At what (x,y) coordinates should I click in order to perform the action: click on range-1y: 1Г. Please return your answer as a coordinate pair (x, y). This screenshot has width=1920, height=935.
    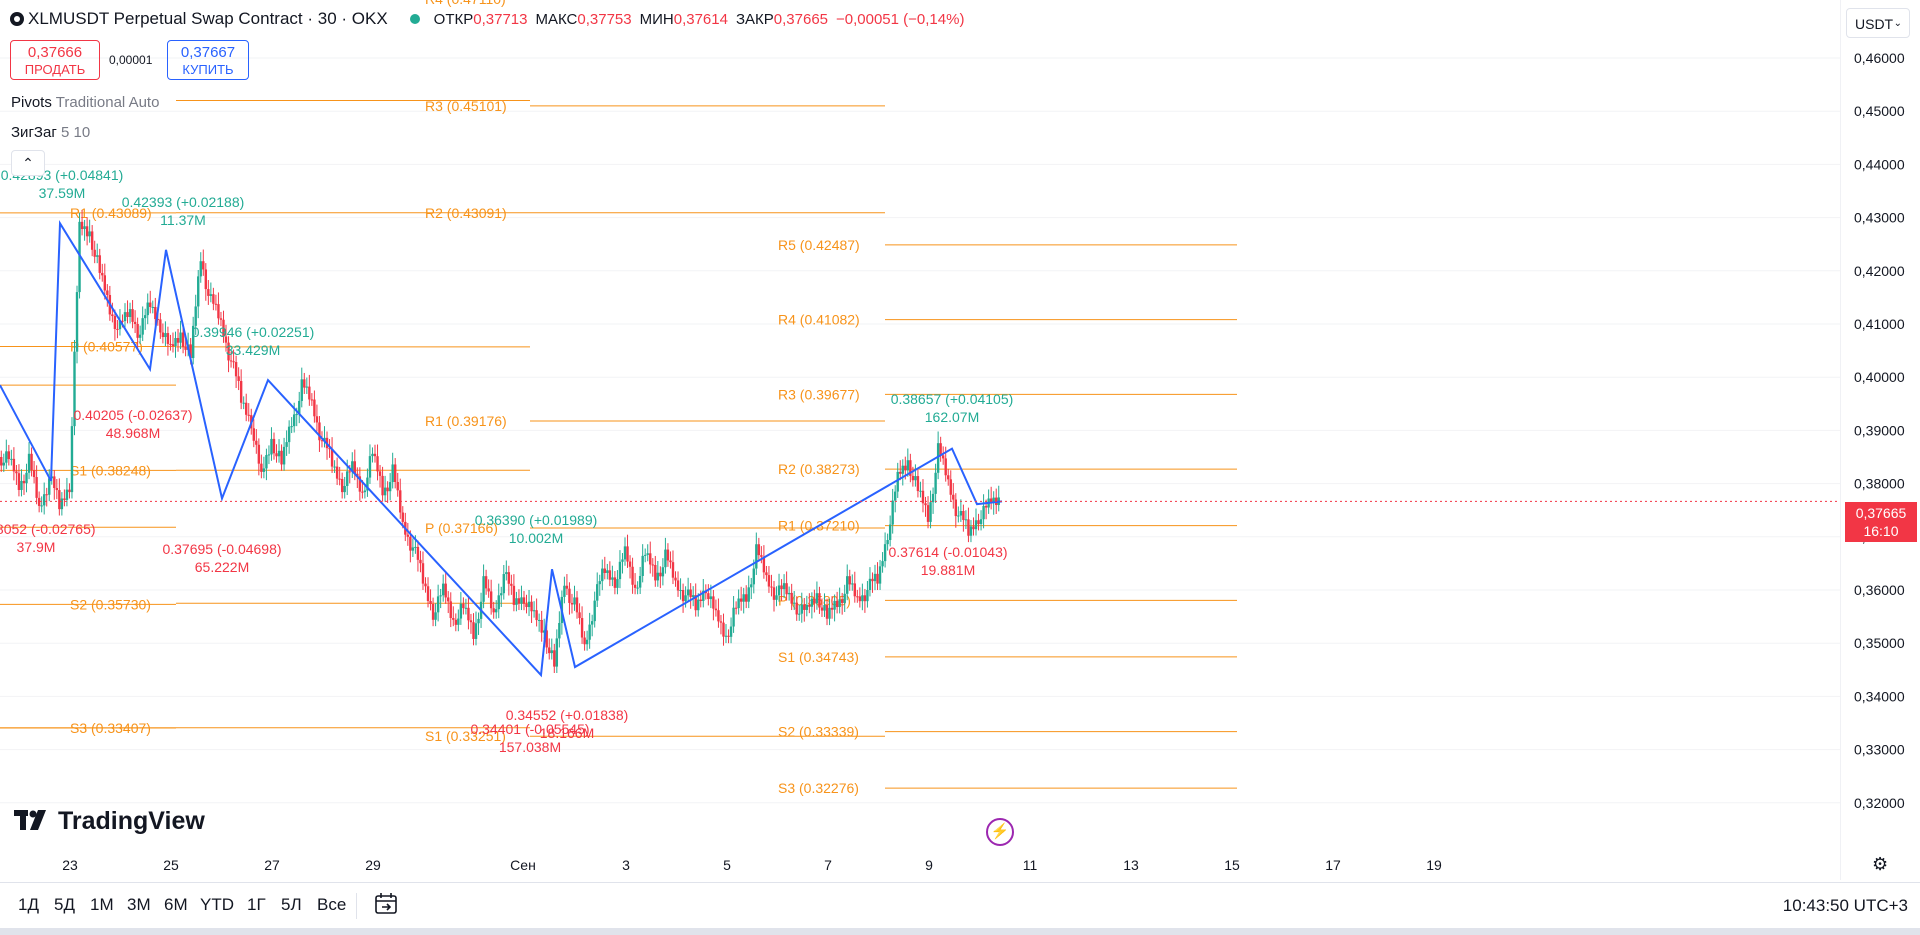
    Looking at the image, I should click on (256, 904).